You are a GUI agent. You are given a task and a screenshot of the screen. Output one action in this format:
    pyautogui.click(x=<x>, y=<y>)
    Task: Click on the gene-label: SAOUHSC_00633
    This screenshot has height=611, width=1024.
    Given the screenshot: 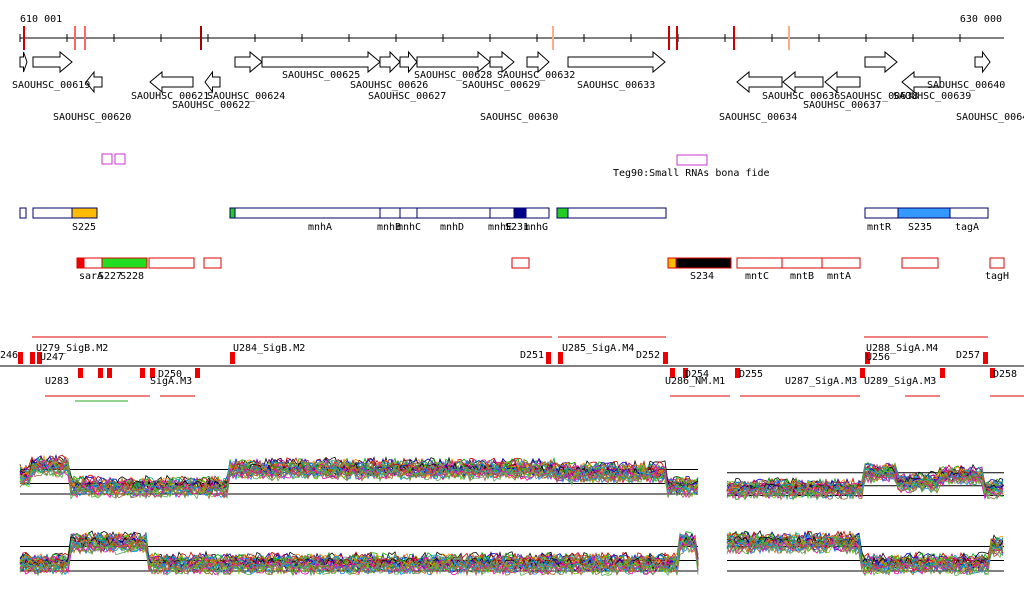 What is the action you would take?
    pyautogui.click(x=616, y=85)
    